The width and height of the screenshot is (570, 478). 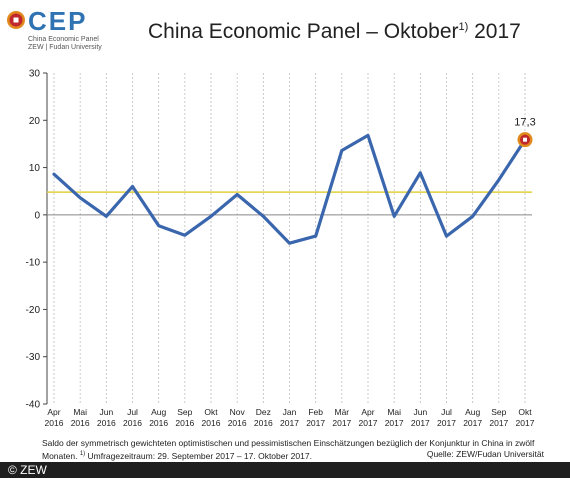 What do you see at coordinates (35, 121) in the screenshot?
I see `y-tick-label: 20` at bounding box center [35, 121].